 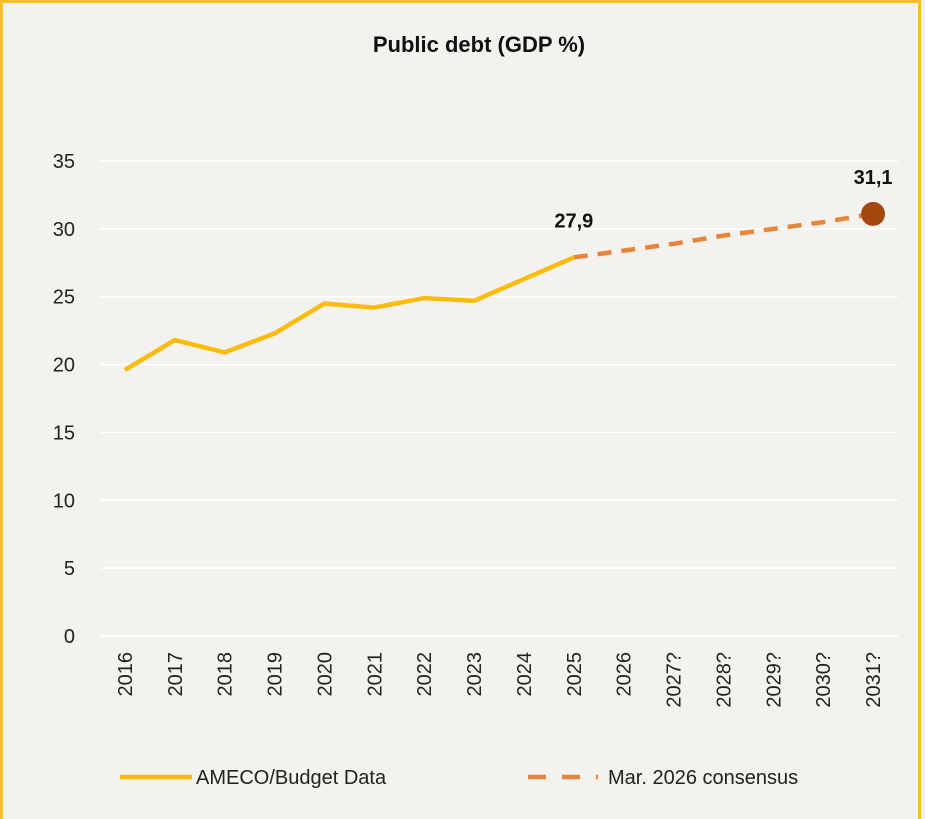 I want to click on chart-title: Public debt (GDP %), so click(x=479, y=44).